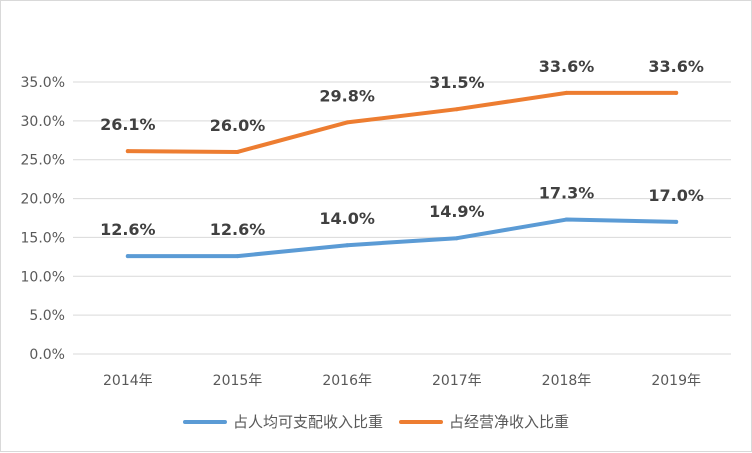 The height and width of the screenshot is (453, 752). What do you see at coordinates (567, 381) in the screenshot?
I see `x-tick-label: 2018年` at bounding box center [567, 381].